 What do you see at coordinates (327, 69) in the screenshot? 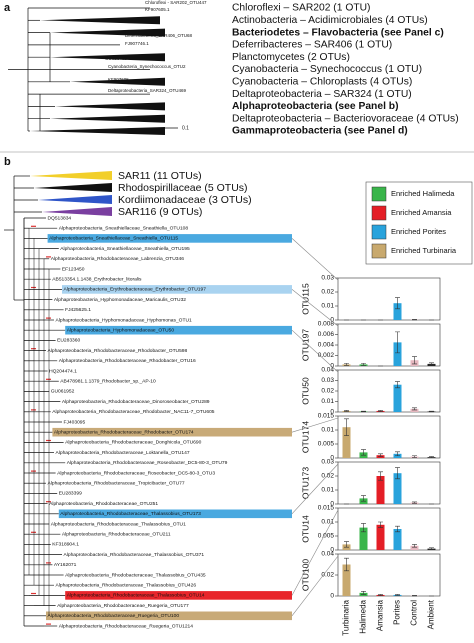
I see `clade-label: Cyanobacteria – Synechococcus (1 OTU)` at bounding box center [327, 69].